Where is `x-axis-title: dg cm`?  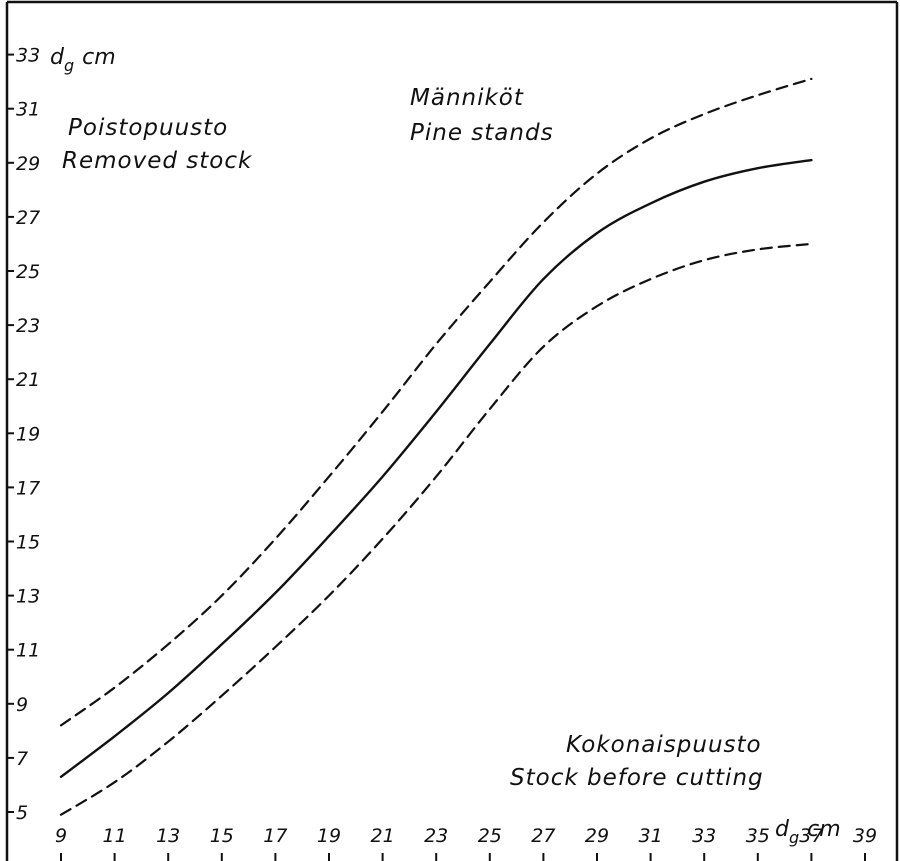
x-axis-title: dg cm is located at coordinates (808, 832).